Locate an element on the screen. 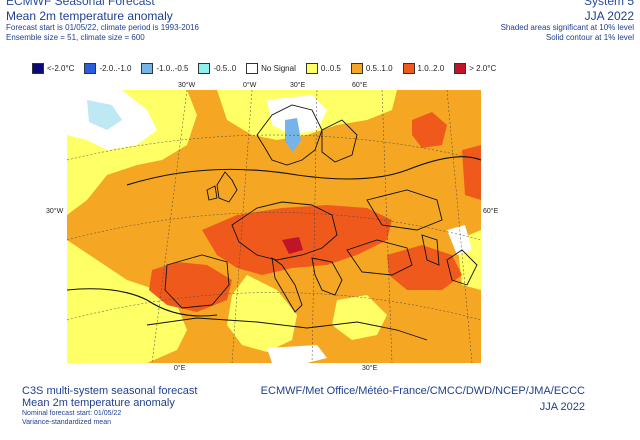 The width and height of the screenshot is (640, 440). field-darkred-core is located at coordinates (292, 245).